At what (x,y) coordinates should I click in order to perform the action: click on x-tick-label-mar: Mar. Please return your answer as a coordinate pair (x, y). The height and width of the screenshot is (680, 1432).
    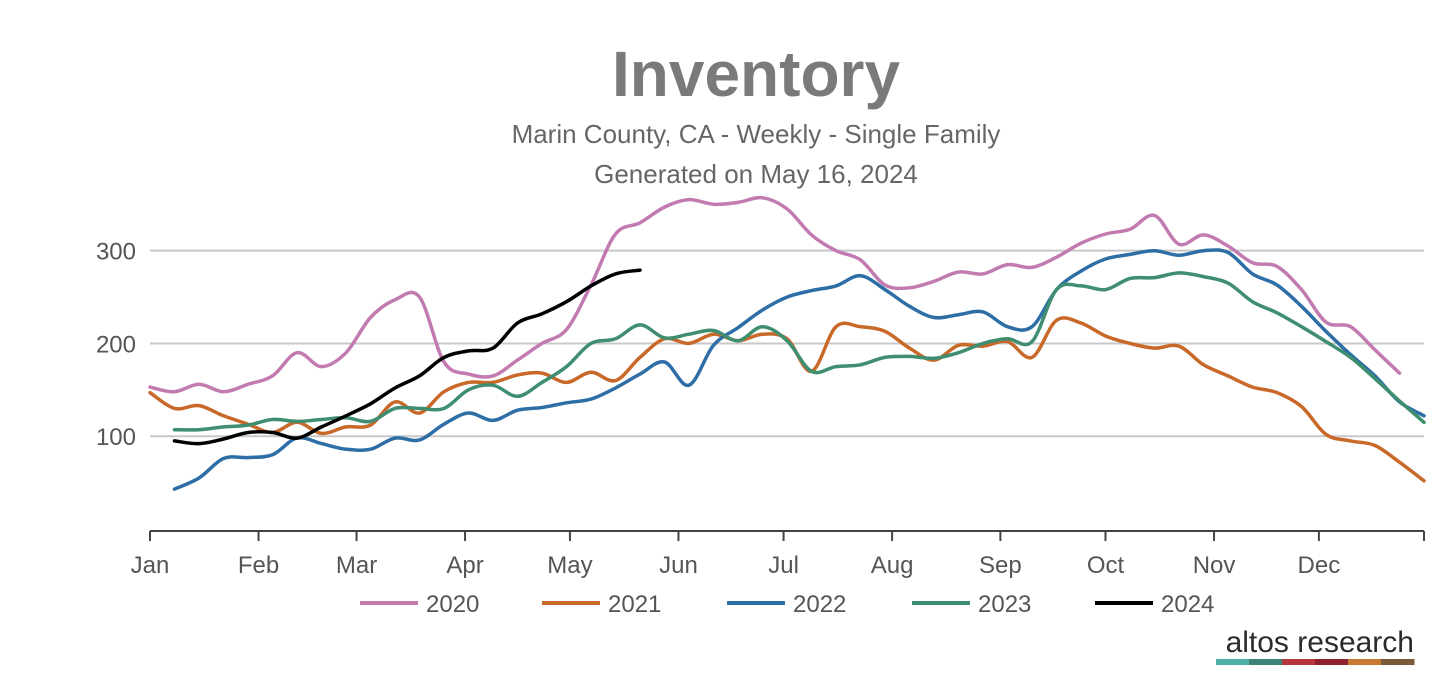
    Looking at the image, I should click on (356, 565).